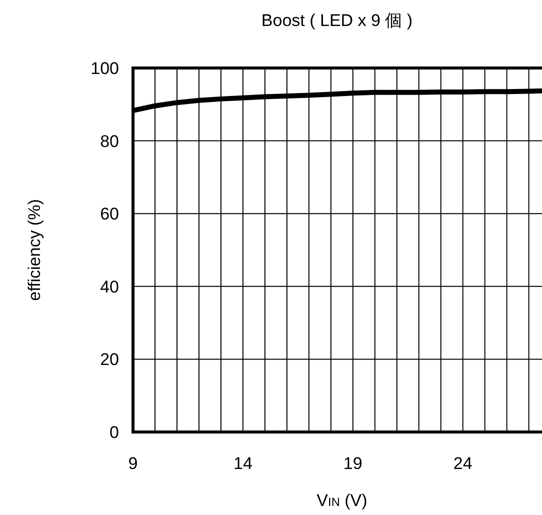  Describe the element at coordinates (242, 463) in the screenshot. I see `x-tick-label: 14` at that location.